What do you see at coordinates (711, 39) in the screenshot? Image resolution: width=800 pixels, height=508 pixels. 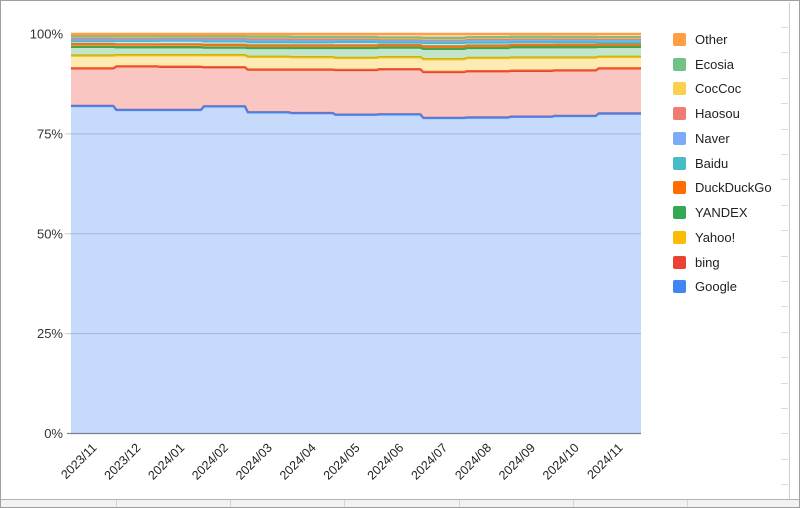 I see `legend-label: Other` at bounding box center [711, 39].